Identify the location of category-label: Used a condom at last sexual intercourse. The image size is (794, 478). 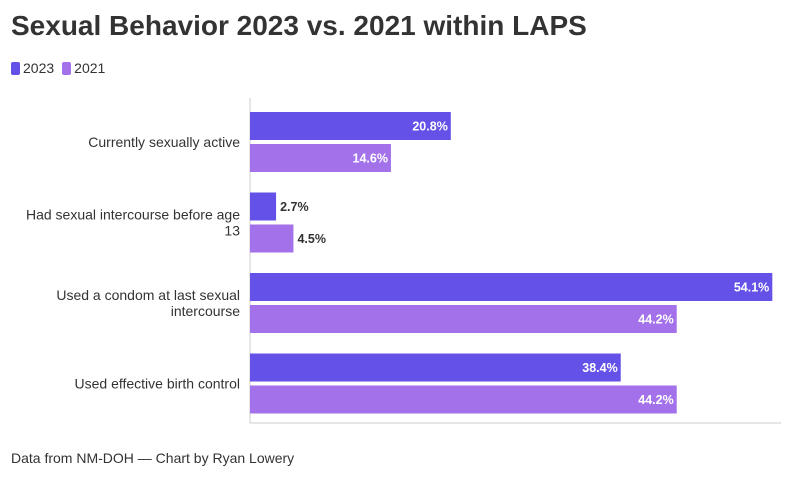
(148, 303).